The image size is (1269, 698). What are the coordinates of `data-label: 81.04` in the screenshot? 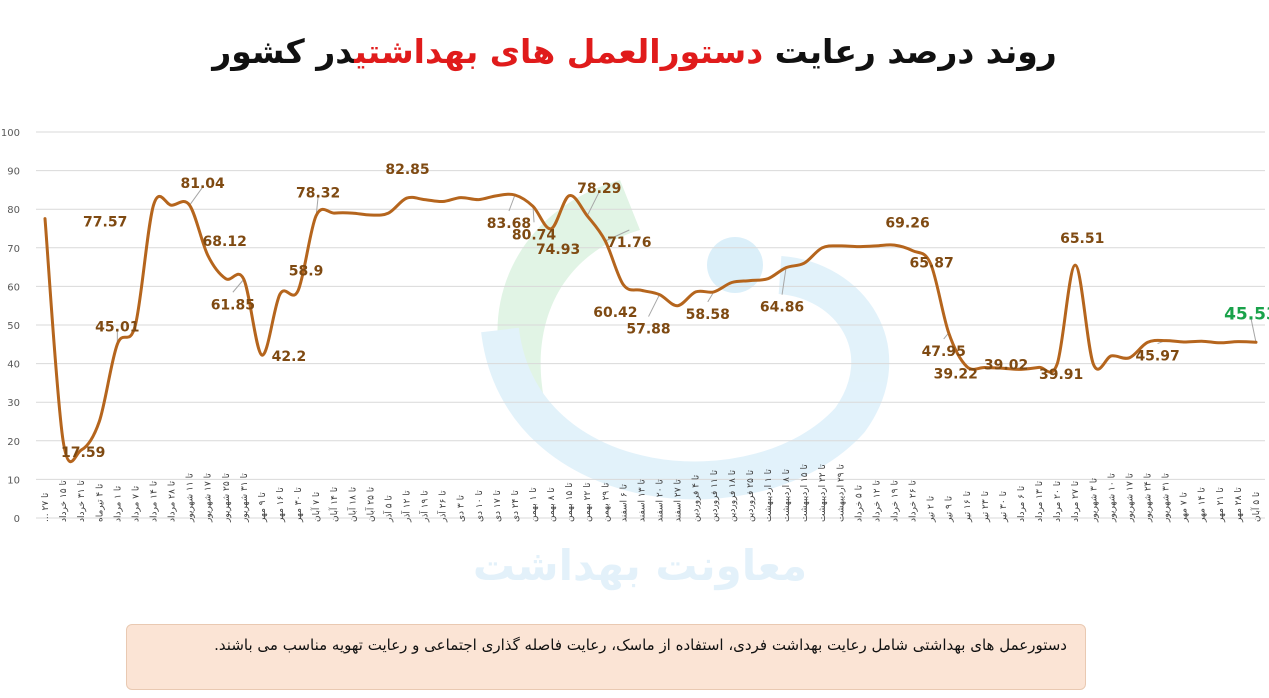 It's located at (202, 184).